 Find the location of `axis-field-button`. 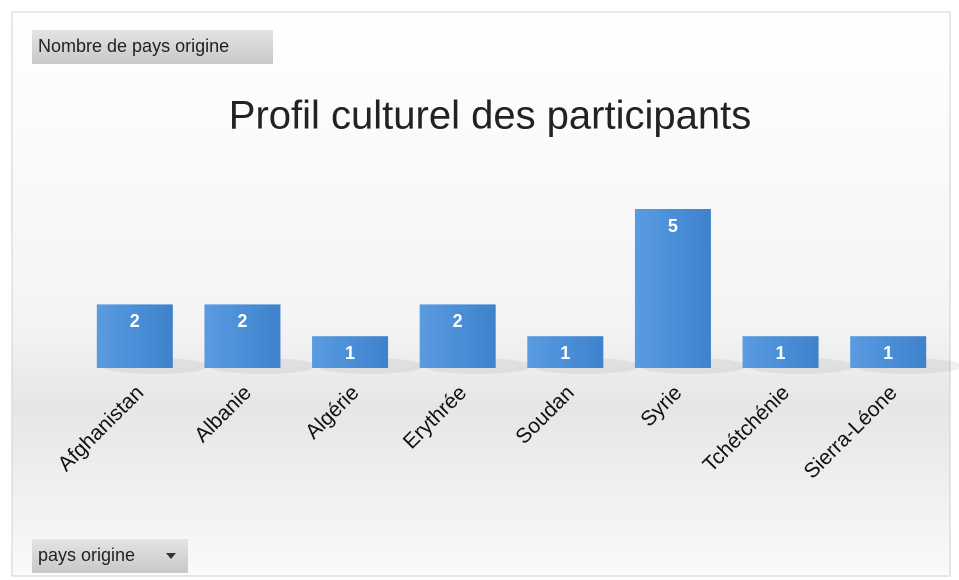

axis-field-button is located at coordinates (110, 556).